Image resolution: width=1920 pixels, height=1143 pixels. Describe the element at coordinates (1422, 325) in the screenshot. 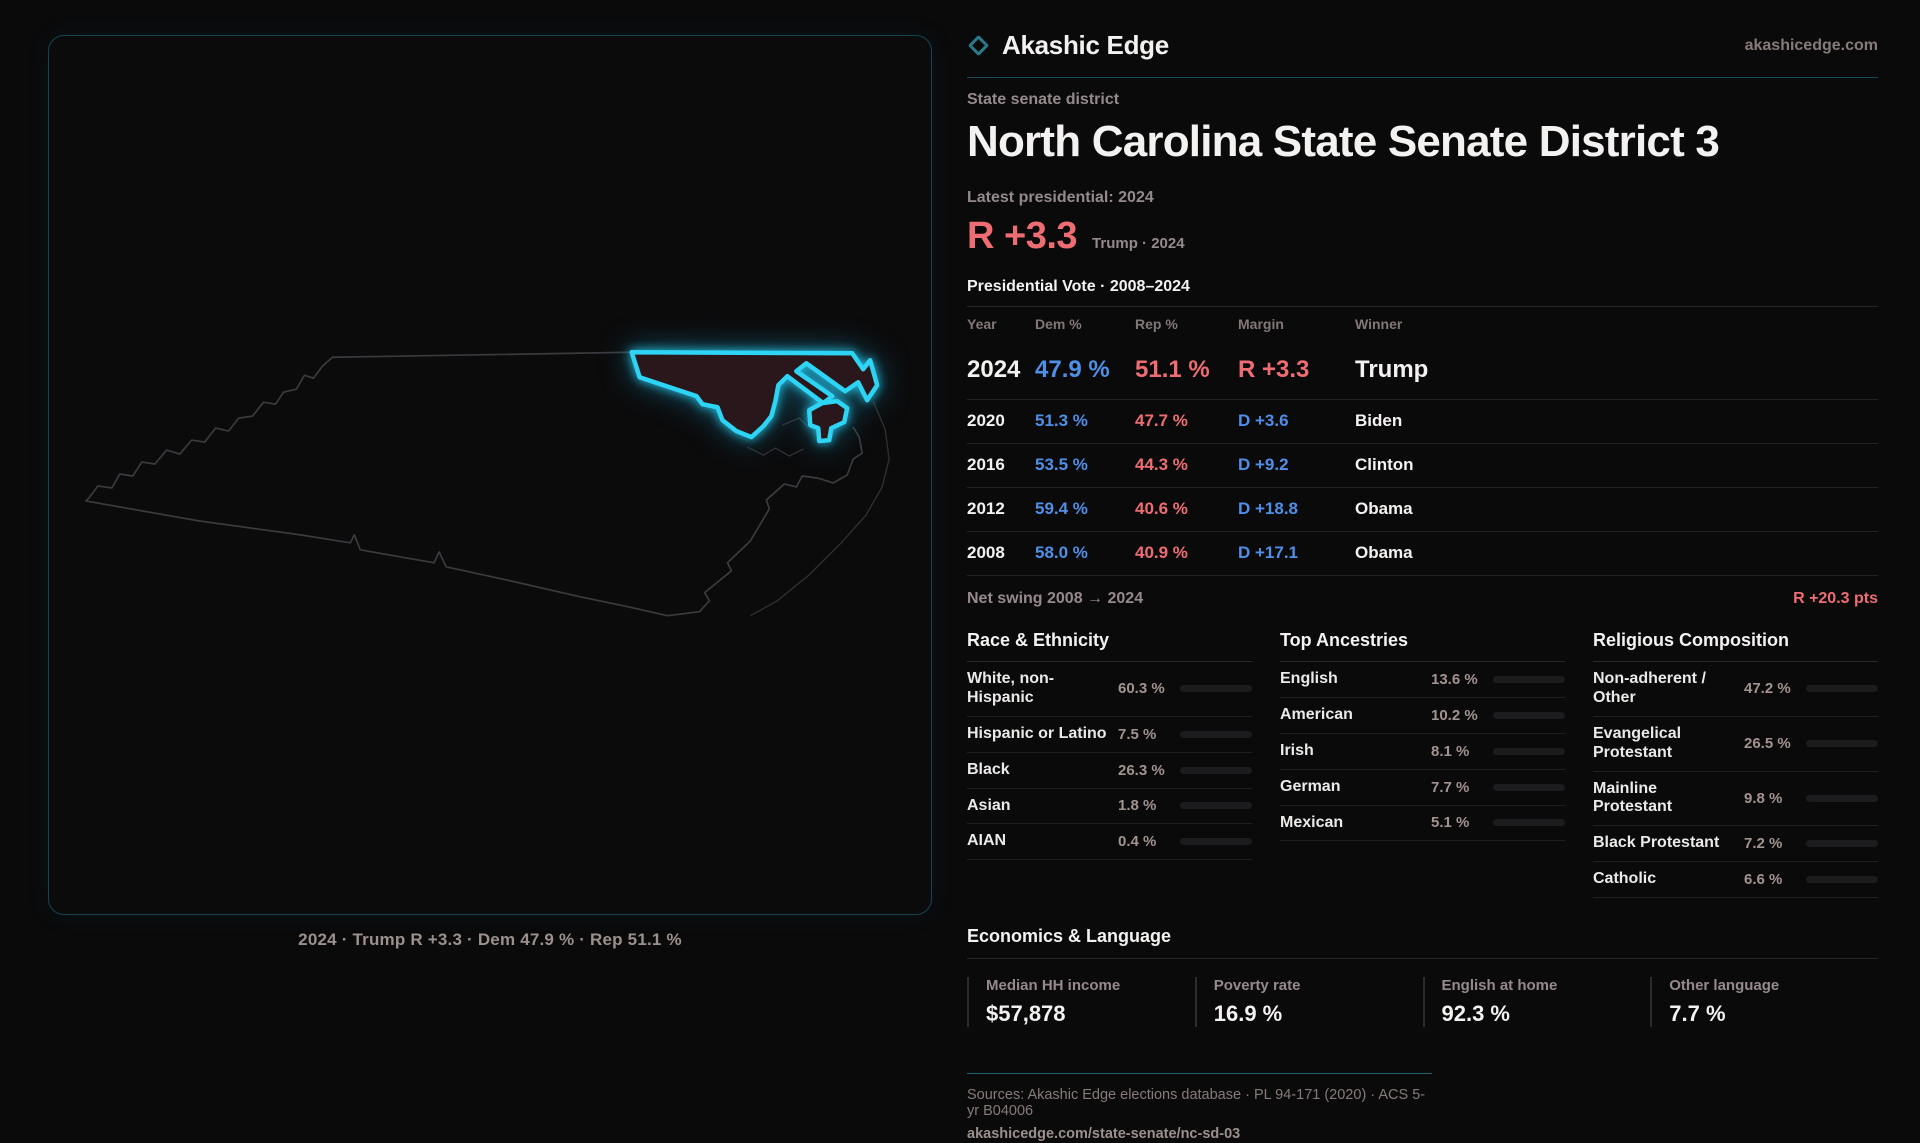

I see `table-header-row: Year Dem % Rep % Margin Winner` at that location.